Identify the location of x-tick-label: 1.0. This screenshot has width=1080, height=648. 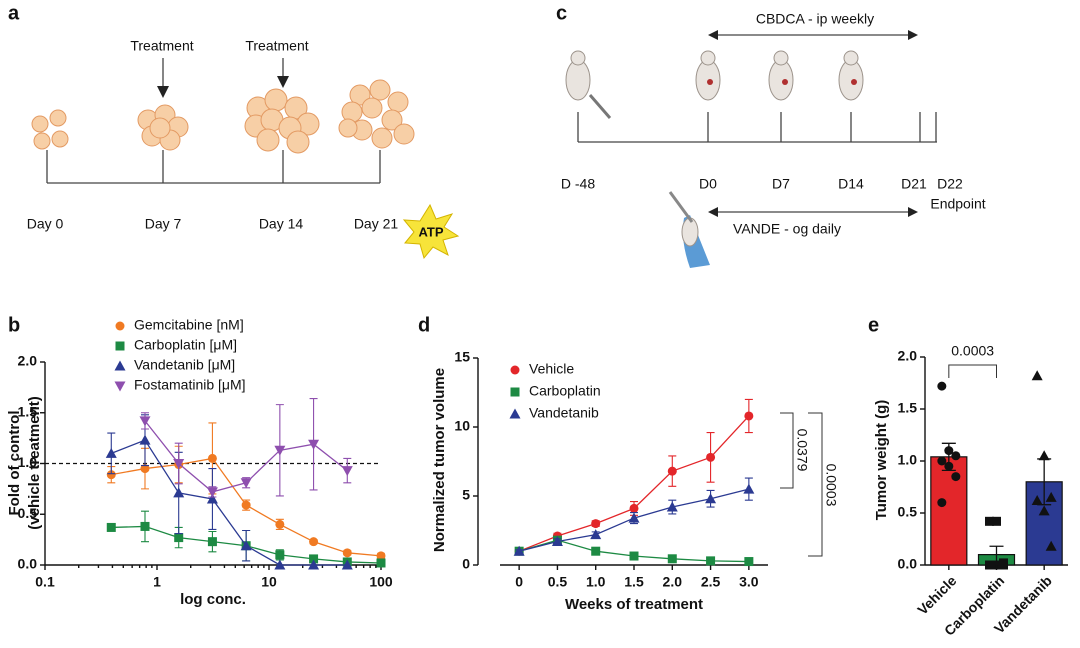
(596, 582).